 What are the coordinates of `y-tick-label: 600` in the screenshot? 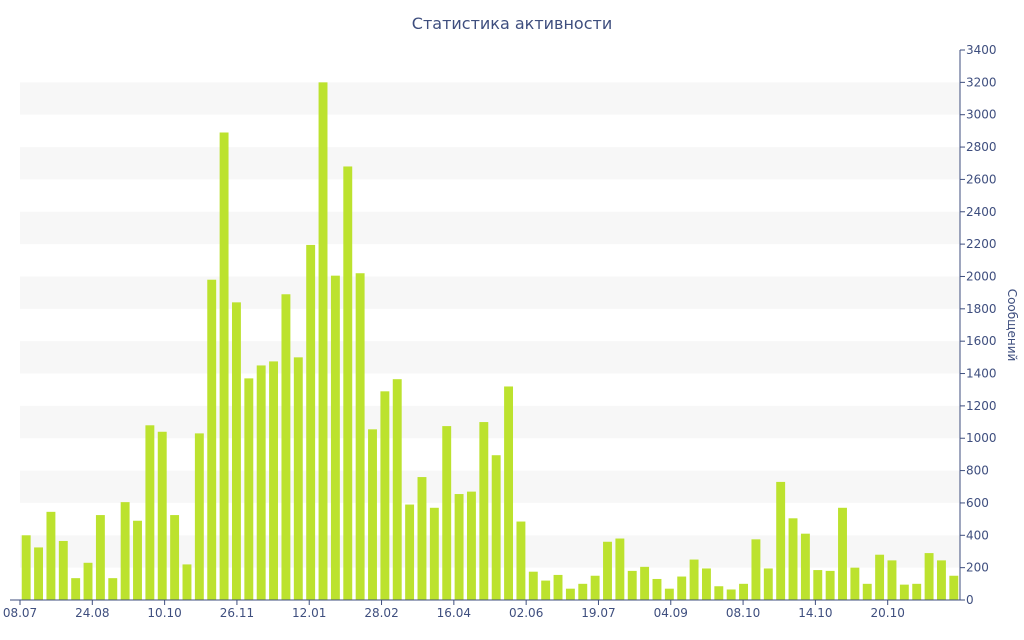 It's located at (977, 503).